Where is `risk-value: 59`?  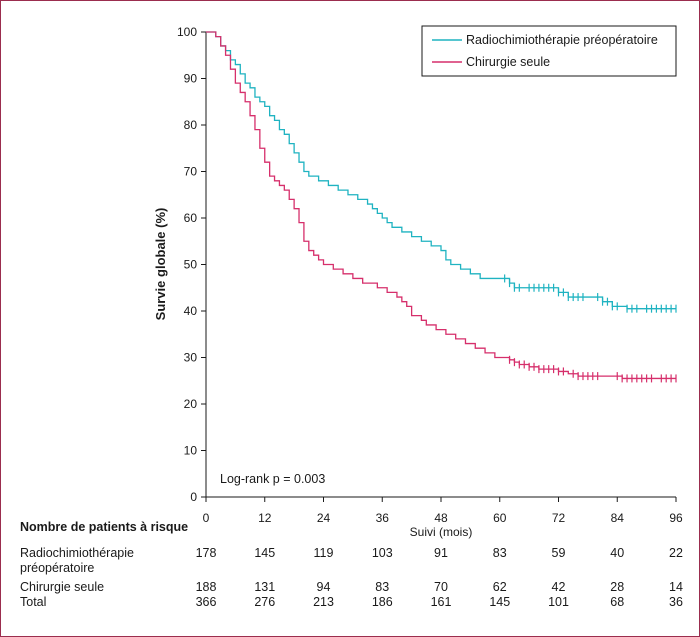
risk-value: 59 is located at coordinates (559, 553).